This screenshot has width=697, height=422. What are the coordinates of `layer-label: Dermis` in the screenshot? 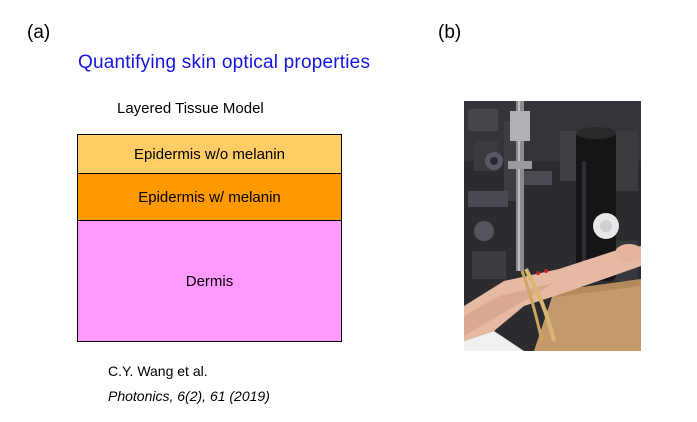 It's located at (209, 281).